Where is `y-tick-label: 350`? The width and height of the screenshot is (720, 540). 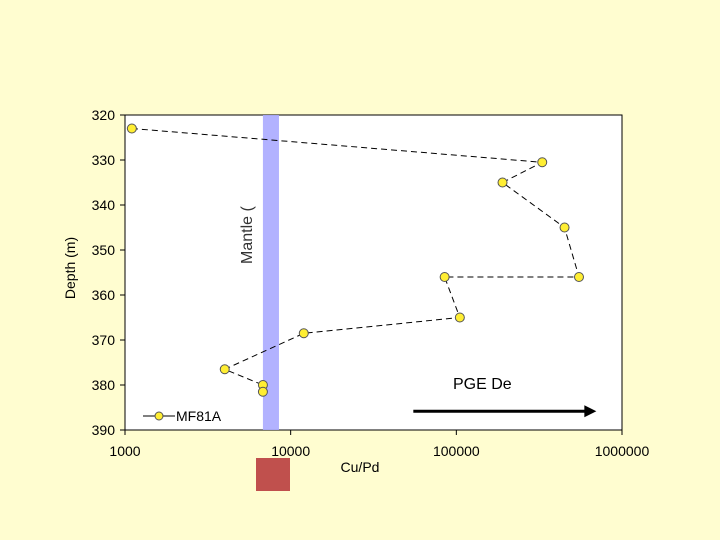
y-tick-label: 350 is located at coordinates (104, 250).